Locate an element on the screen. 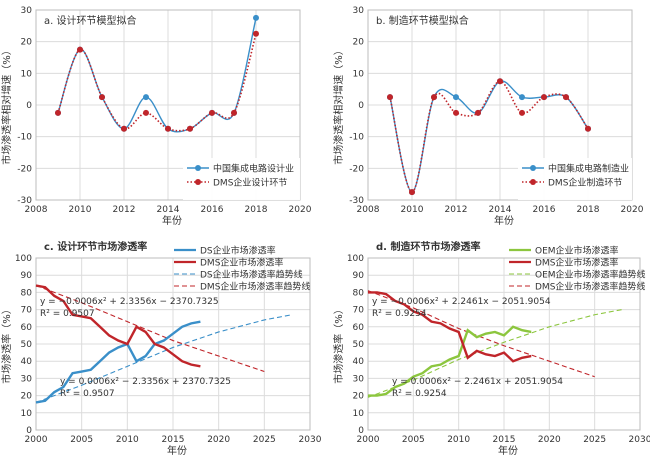 Image resolution: width=650 pixels, height=455 pixels. y-tick-label: 80 is located at coordinates (27, 293).